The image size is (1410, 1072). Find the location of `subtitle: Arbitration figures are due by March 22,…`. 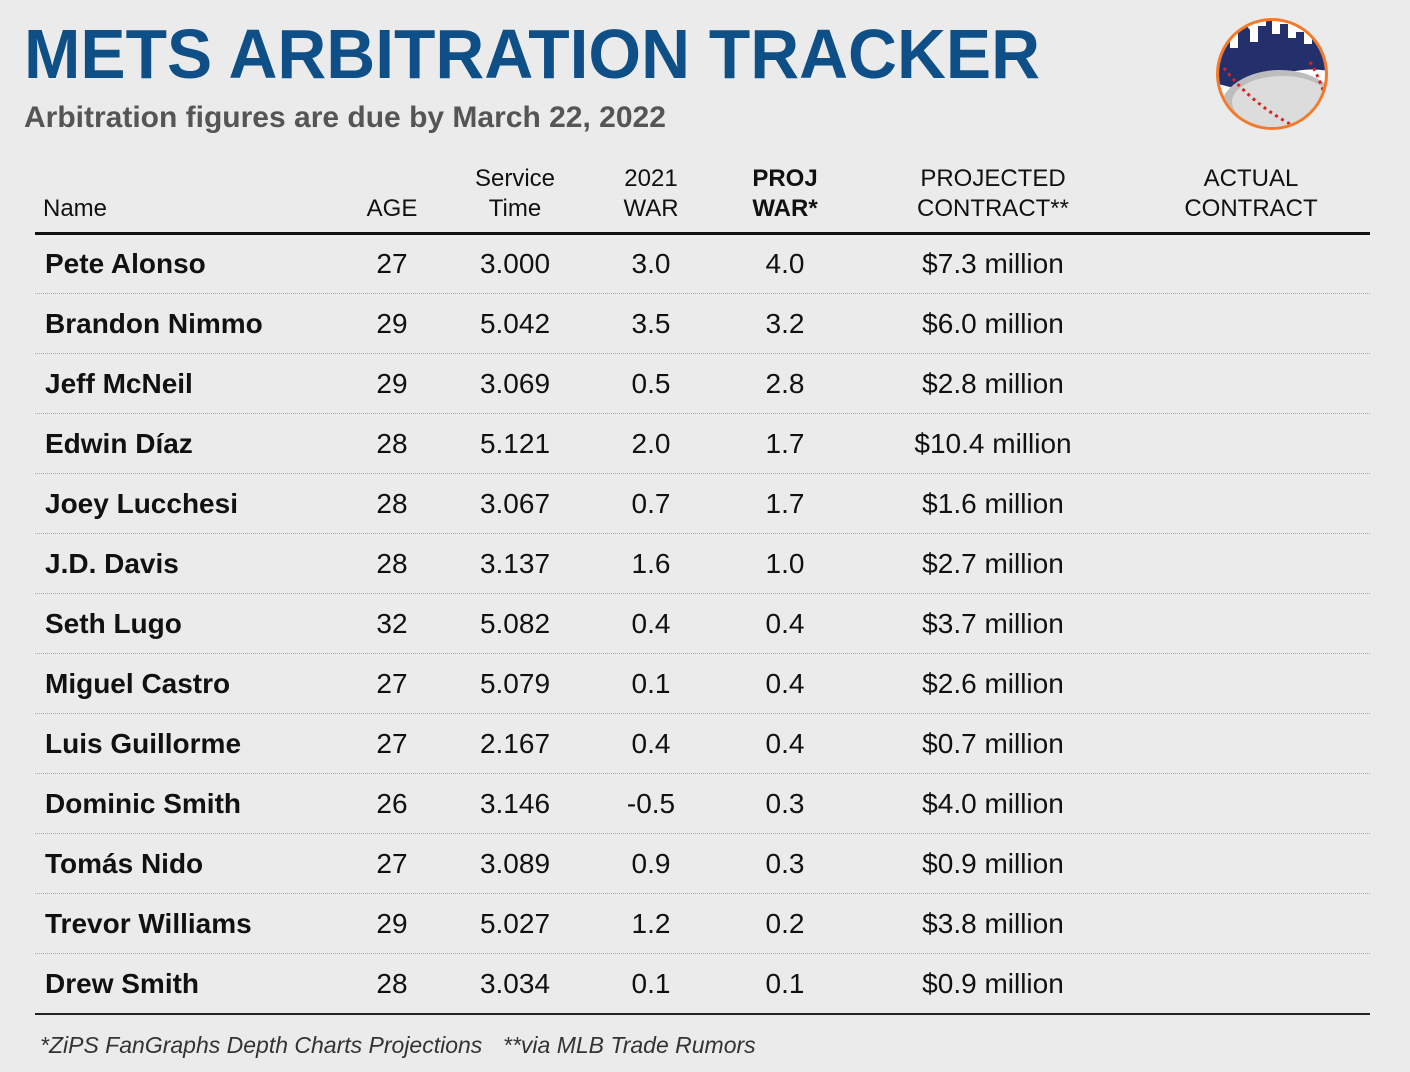

subtitle: Arbitration figures are due by March 22,… is located at coordinates (345, 117).